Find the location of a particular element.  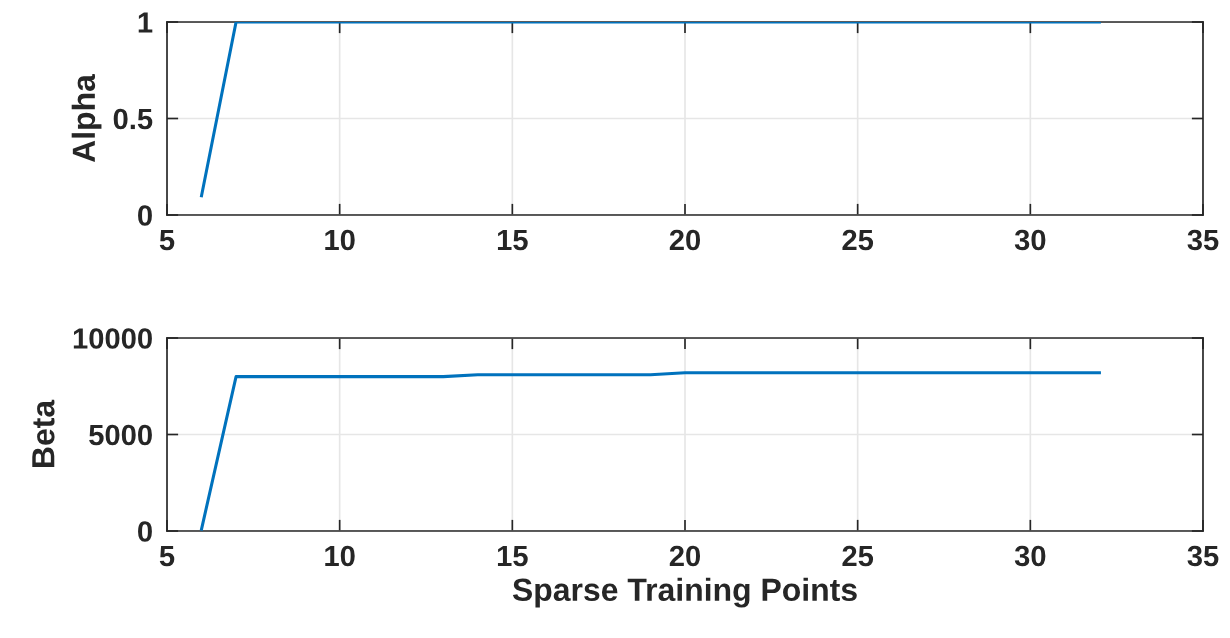

y-tick-label: 0.5 is located at coordinates (133, 119).